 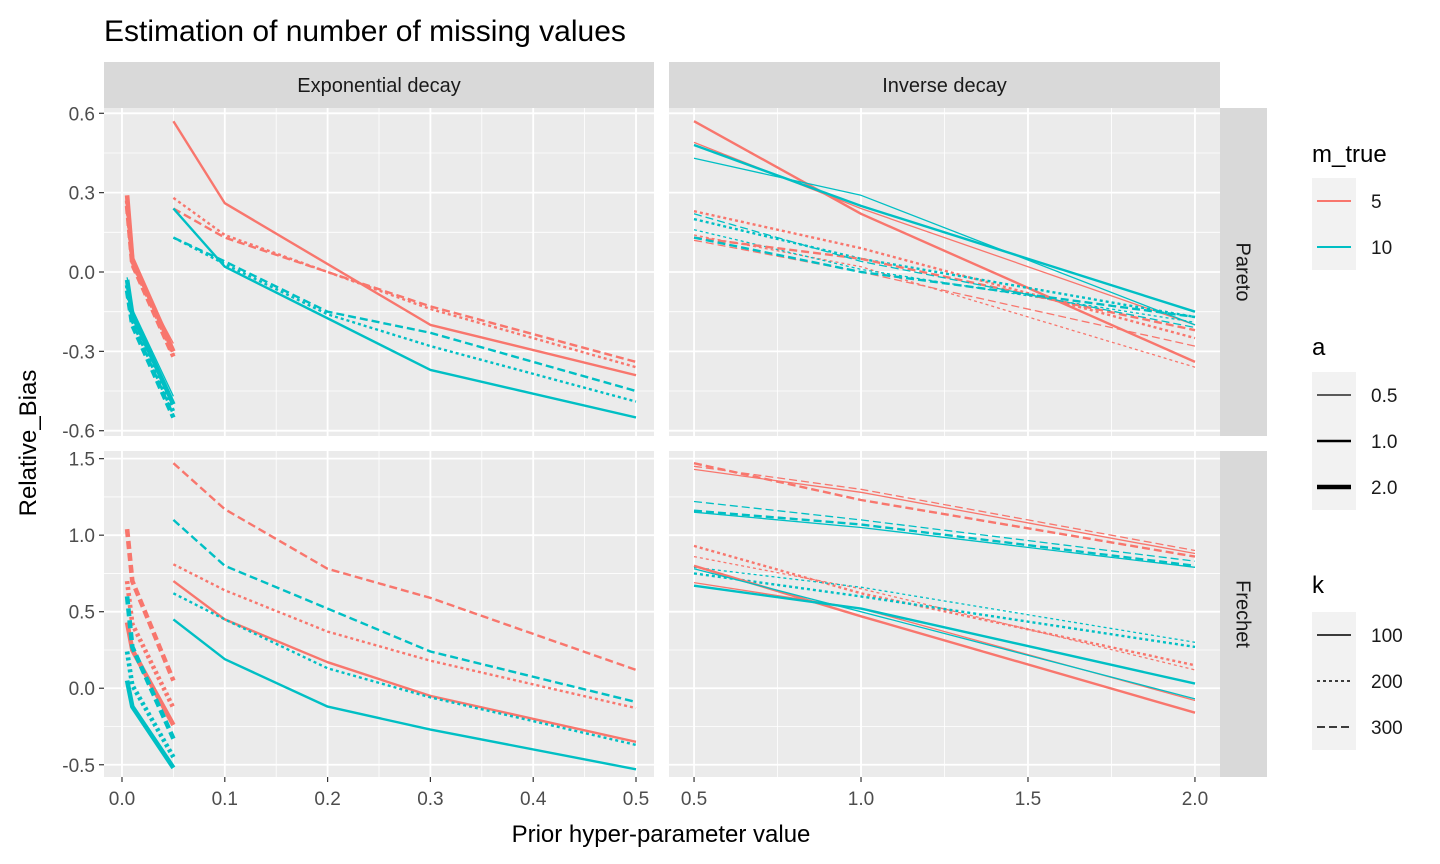 I want to click on legend-label-0-5: 0.5, so click(x=1384, y=396).